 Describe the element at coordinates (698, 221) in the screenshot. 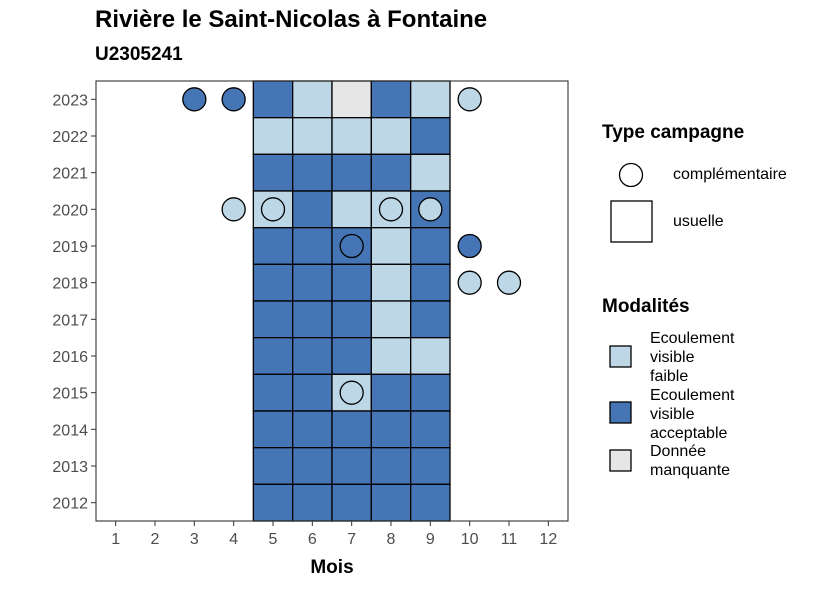

I see `legend-label-usuelle: usuelle` at that location.